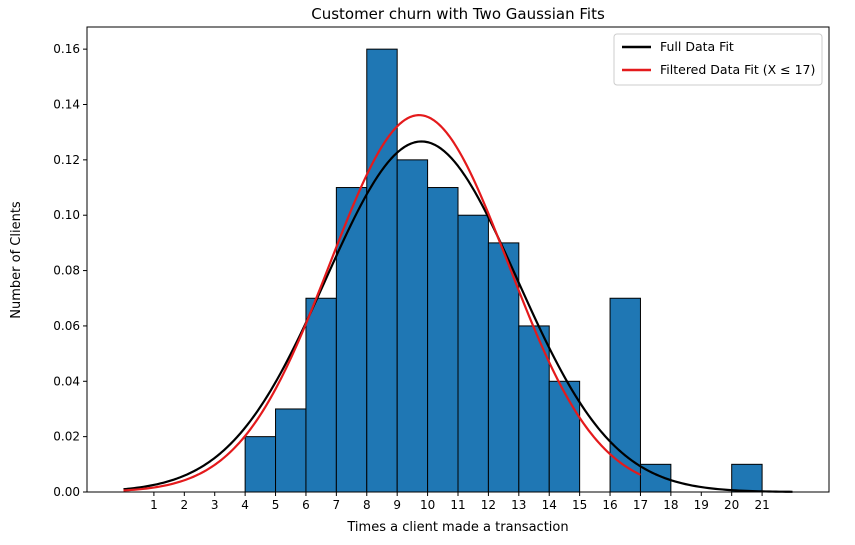  I want to click on x-axis: 1 2 3 4 5 6 7 8 9 10 11 12 13 14 15 16 17 18 19 20 21, so click(460, 502).